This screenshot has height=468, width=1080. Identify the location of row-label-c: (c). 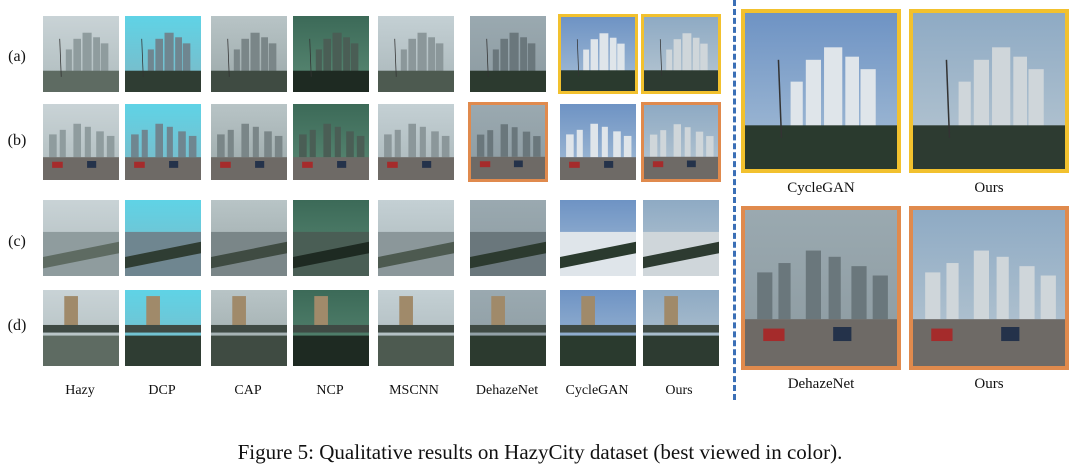
(17, 241).